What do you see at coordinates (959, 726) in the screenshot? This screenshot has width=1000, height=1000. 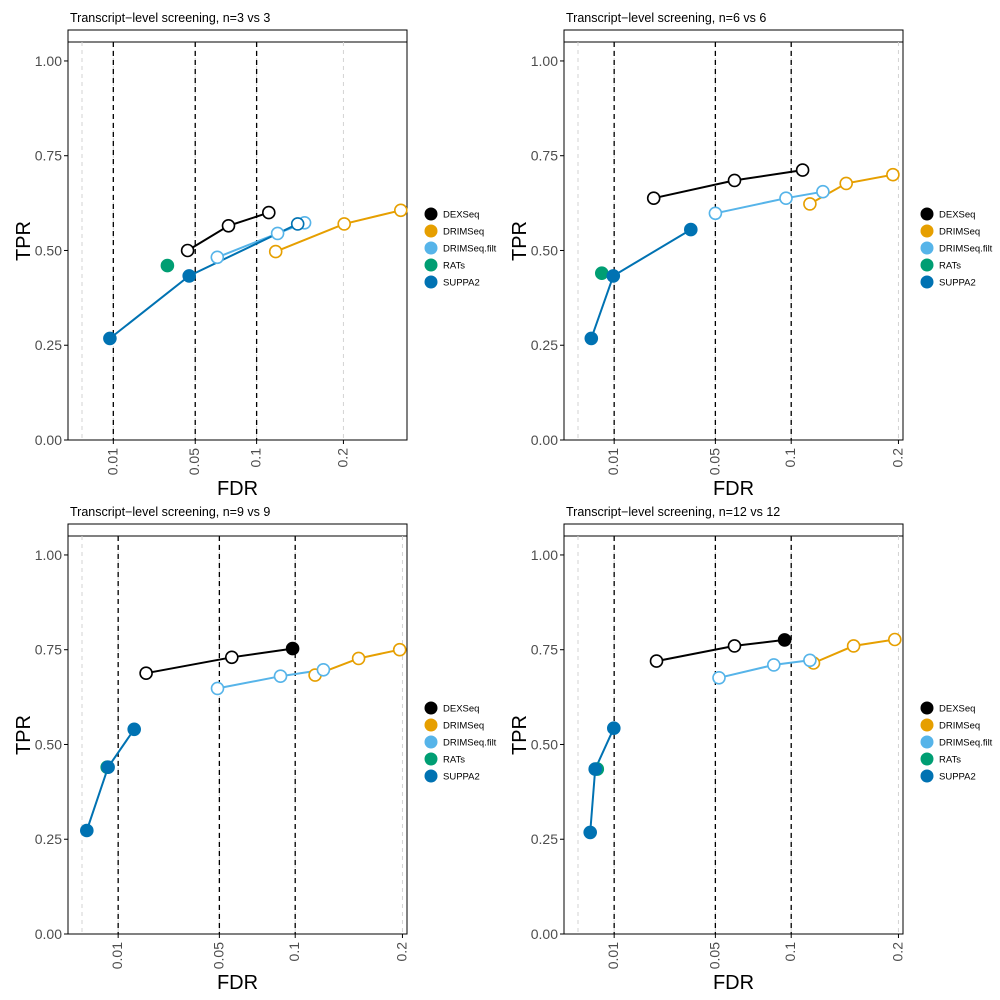 I see `legend-label: DRIMSeq` at bounding box center [959, 726].